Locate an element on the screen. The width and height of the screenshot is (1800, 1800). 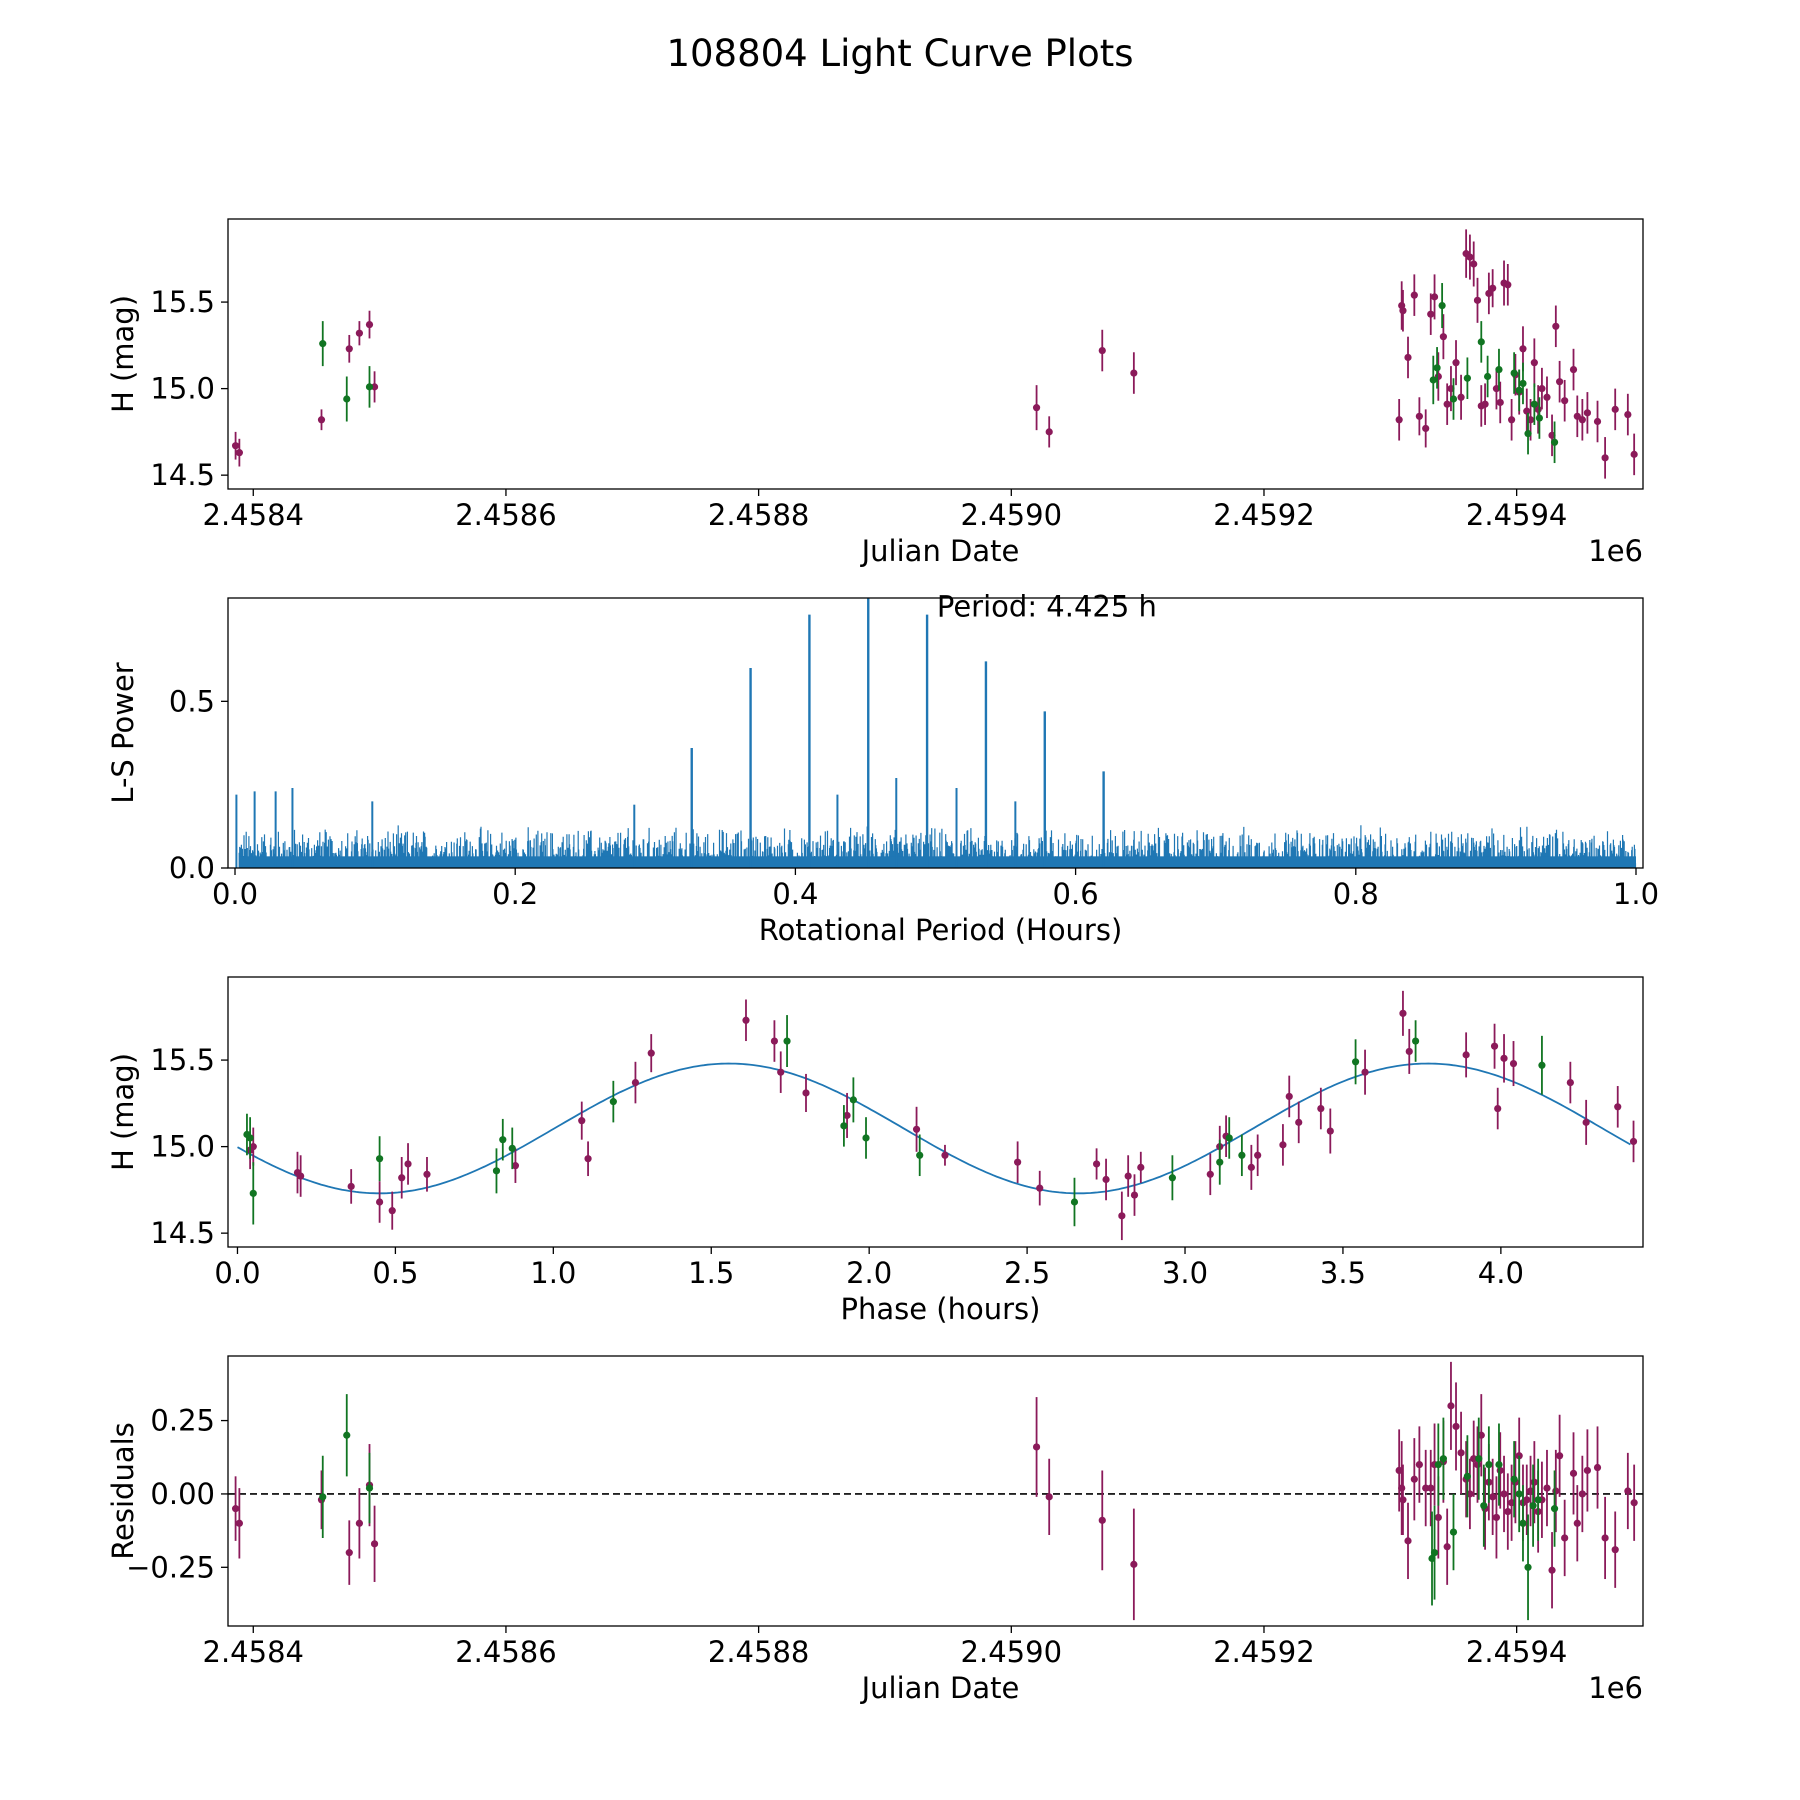
x-tick-label: 2.4592 is located at coordinates (1263, 1652).